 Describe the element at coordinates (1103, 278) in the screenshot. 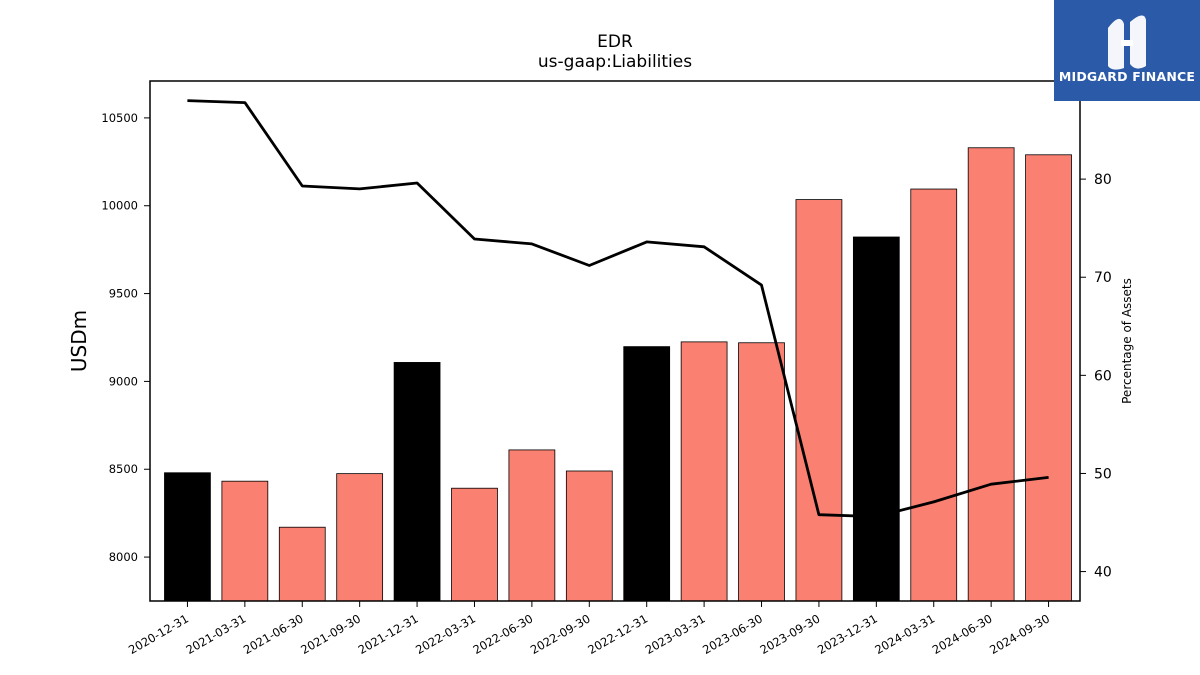

I see `y2-tick-label: 70` at that location.